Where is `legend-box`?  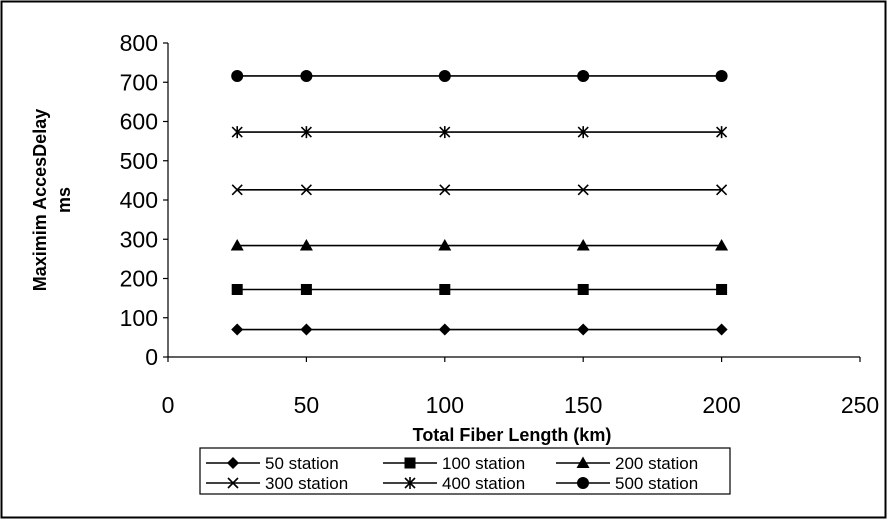
legend-box is located at coordinates (465, 471).